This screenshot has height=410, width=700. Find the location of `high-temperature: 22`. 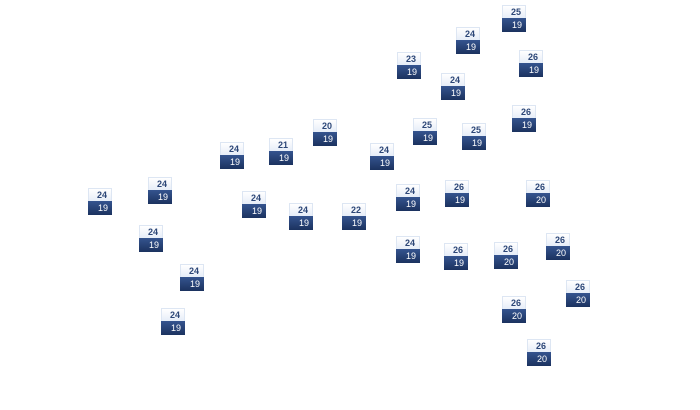

high-temperature: 22 is located at coordinates (354, 209).